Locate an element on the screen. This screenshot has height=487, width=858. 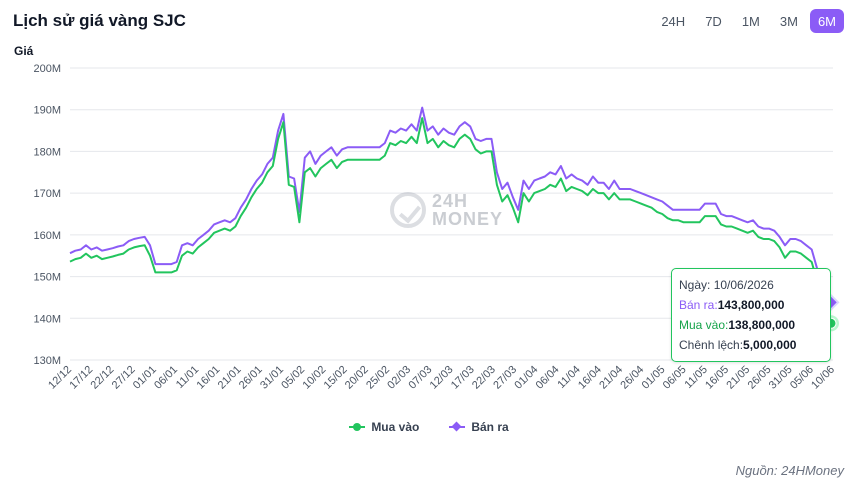
x-tick-label: 21/04 is located at coordinates (611, 378).